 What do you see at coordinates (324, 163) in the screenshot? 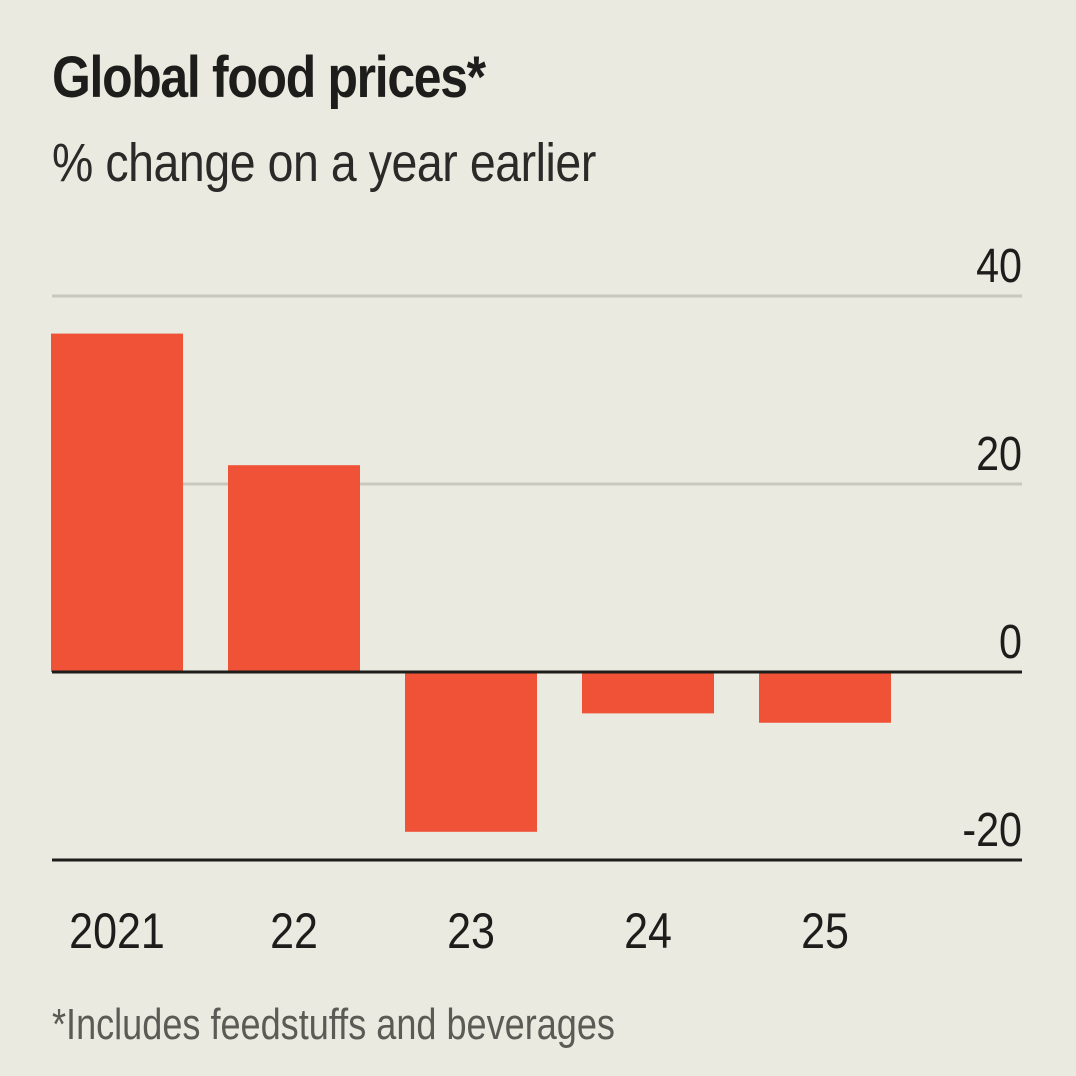
I see `chart-subtitle: % change on a year earlier` at bounding box center [324, 163].